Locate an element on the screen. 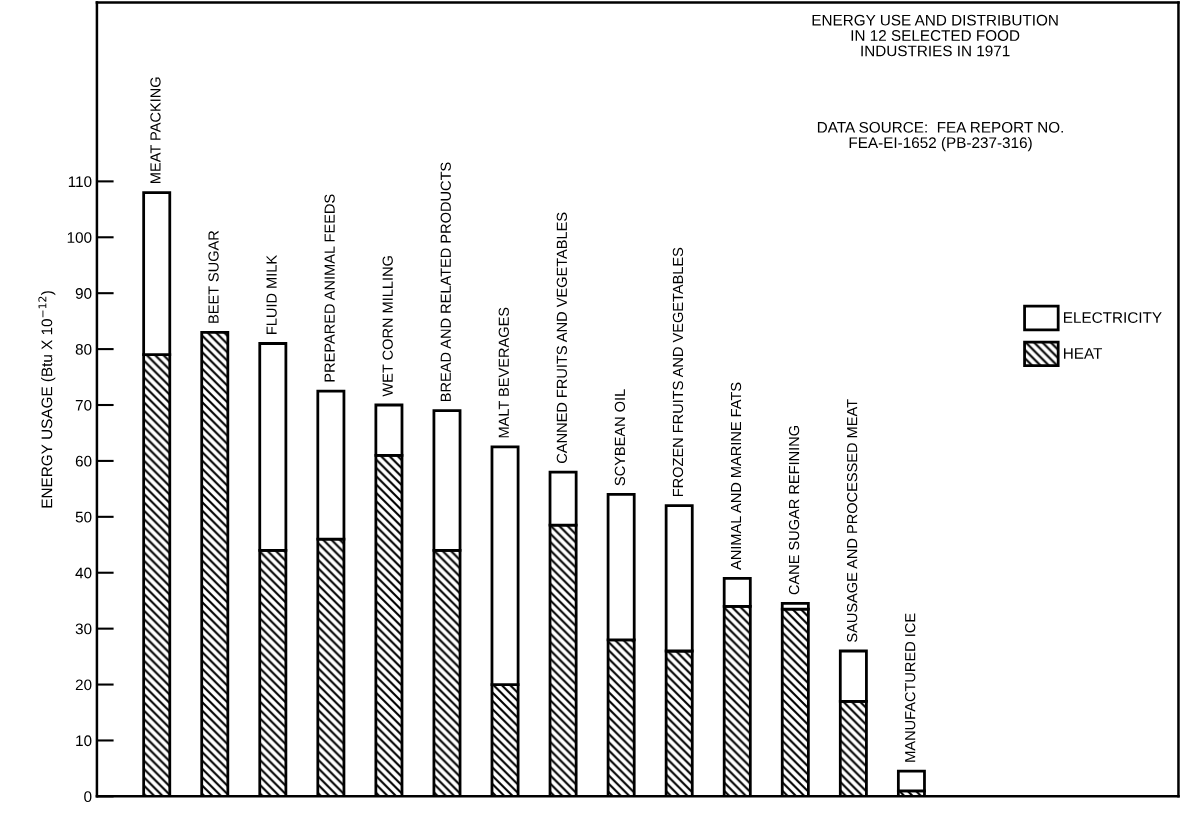 Image resolution: width=1182 pixels, height=821 pixels. x-tick-label: MANUFACTURED ICE is located at coordinates (910, 687).